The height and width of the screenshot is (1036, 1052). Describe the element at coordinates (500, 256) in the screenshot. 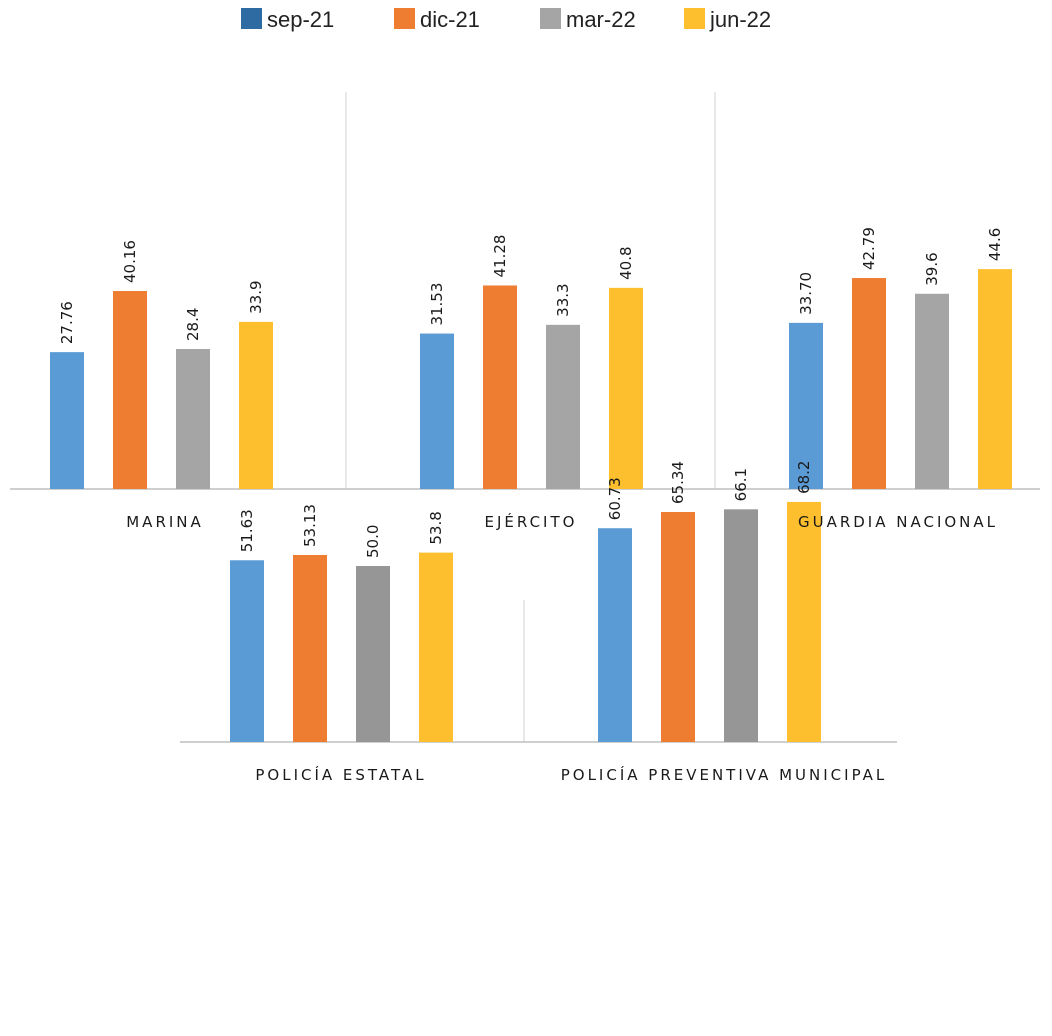

I see `value-label-ejercito-dic-21: 41.28` at that location.